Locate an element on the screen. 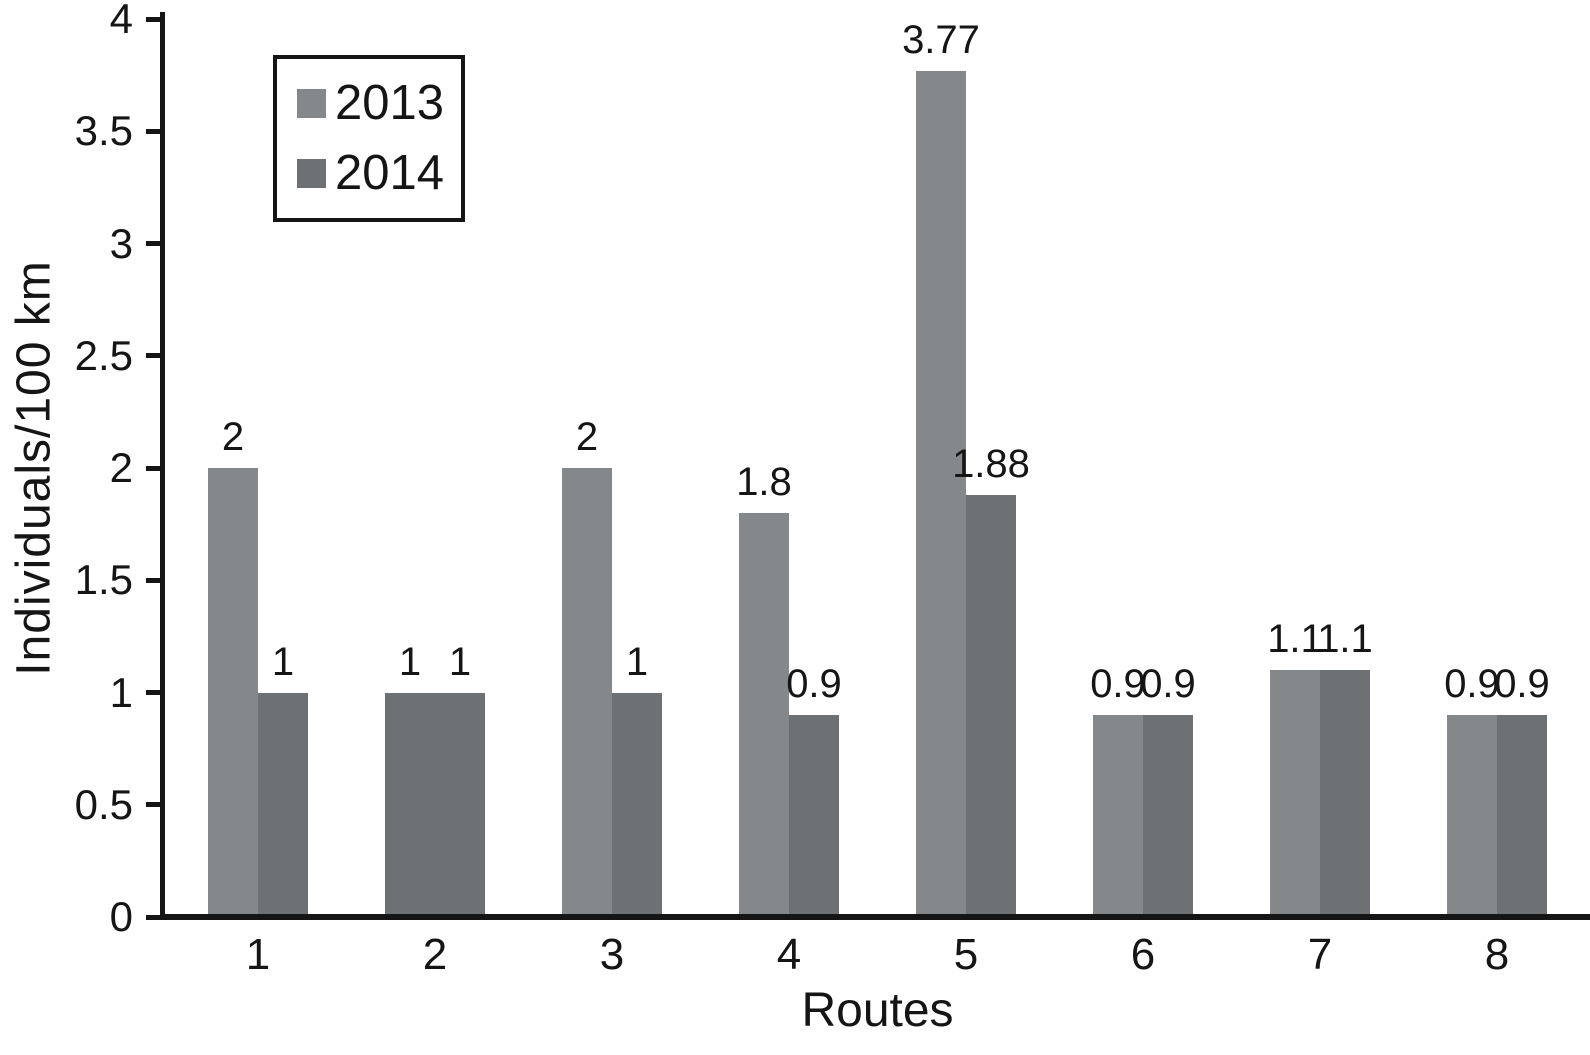 The width and height of the screenshot is (1590, 1055). bar-value-label-2014-route-1: 1 is located at coordinates (283, 661).